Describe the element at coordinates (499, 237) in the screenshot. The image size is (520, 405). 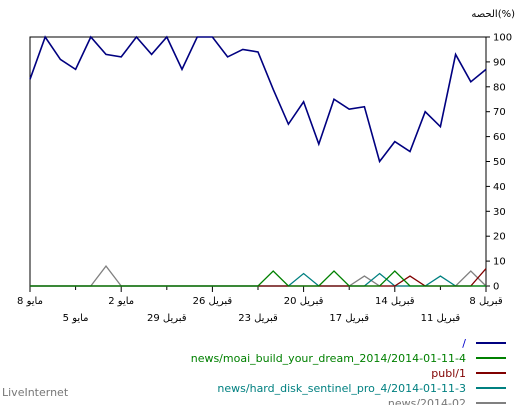
I see `y-tick-label: 20` at that location.